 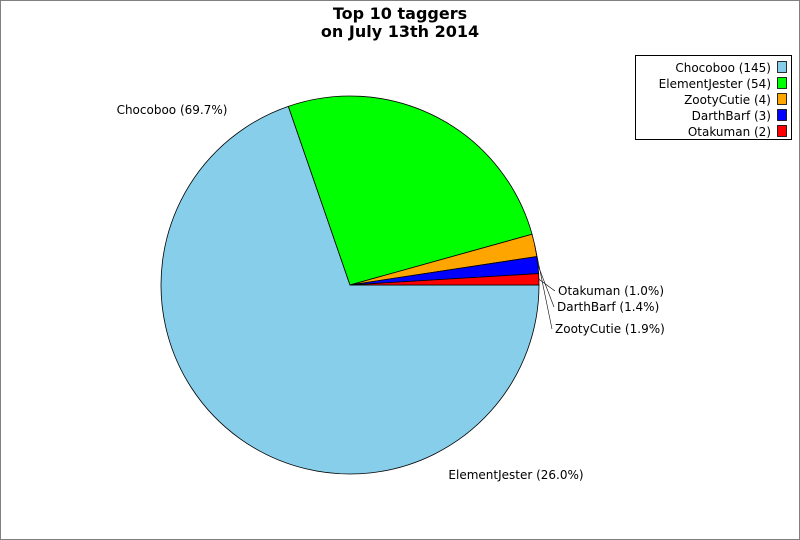 I want to click on legend-swatch-zootycutie, so click(x=782, y=99).